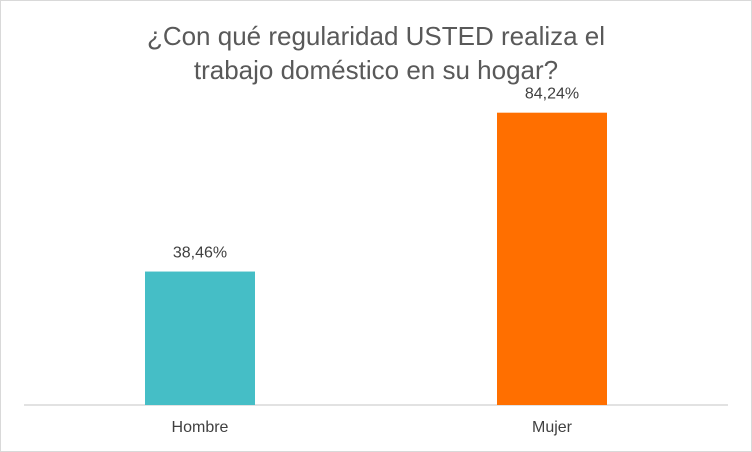  I want to click on bar-hombre, so click(200, 338).